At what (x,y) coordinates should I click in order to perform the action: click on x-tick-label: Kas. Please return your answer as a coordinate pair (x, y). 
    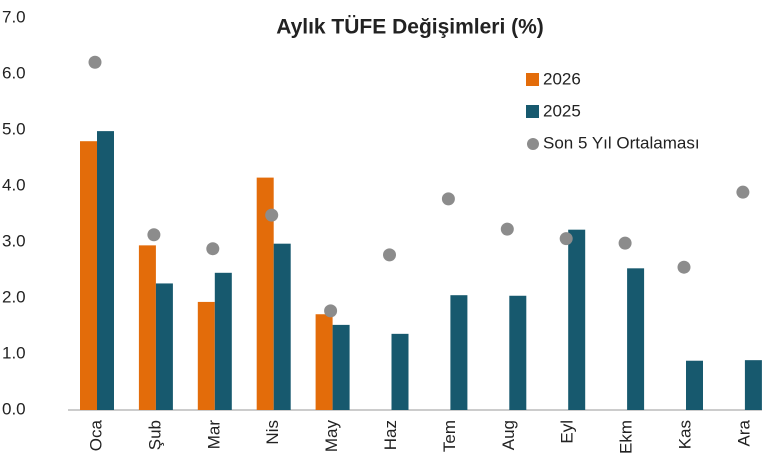
    Looking at the image, I should click on (684, 434).